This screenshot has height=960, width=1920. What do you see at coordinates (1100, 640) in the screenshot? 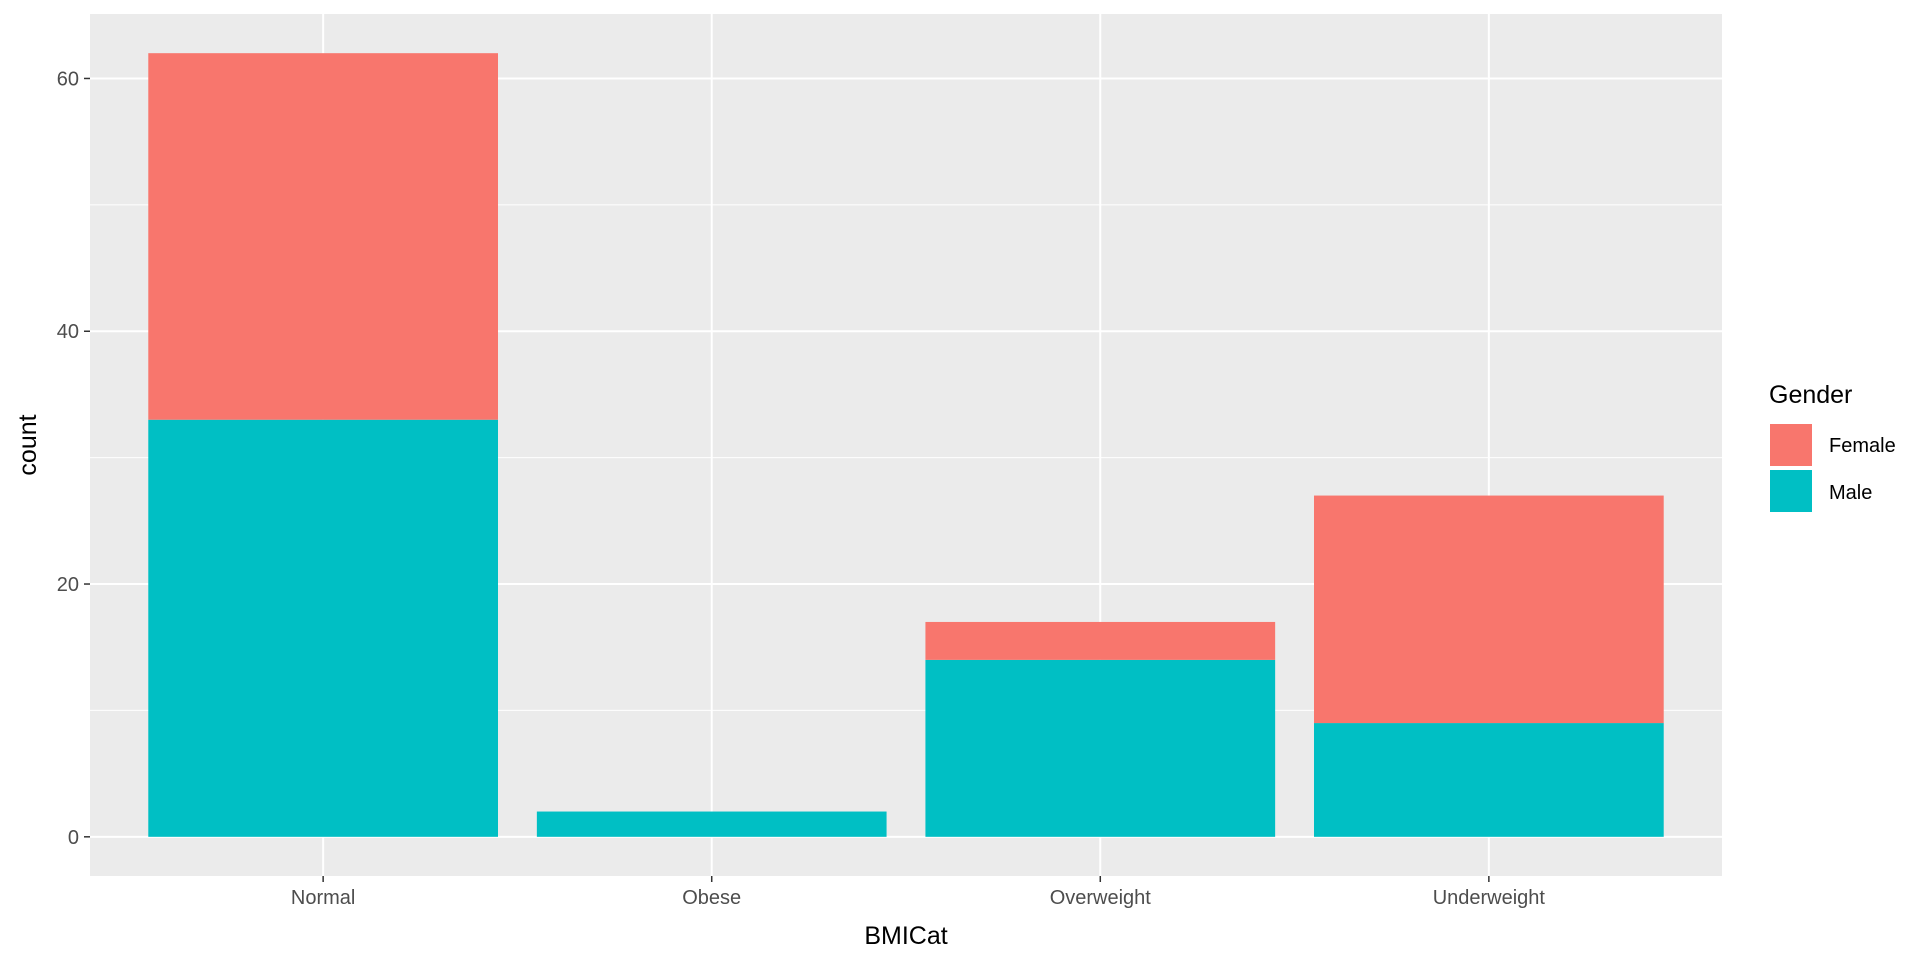
I see `bar-female-overweight` at bounding box center [1100, 640].